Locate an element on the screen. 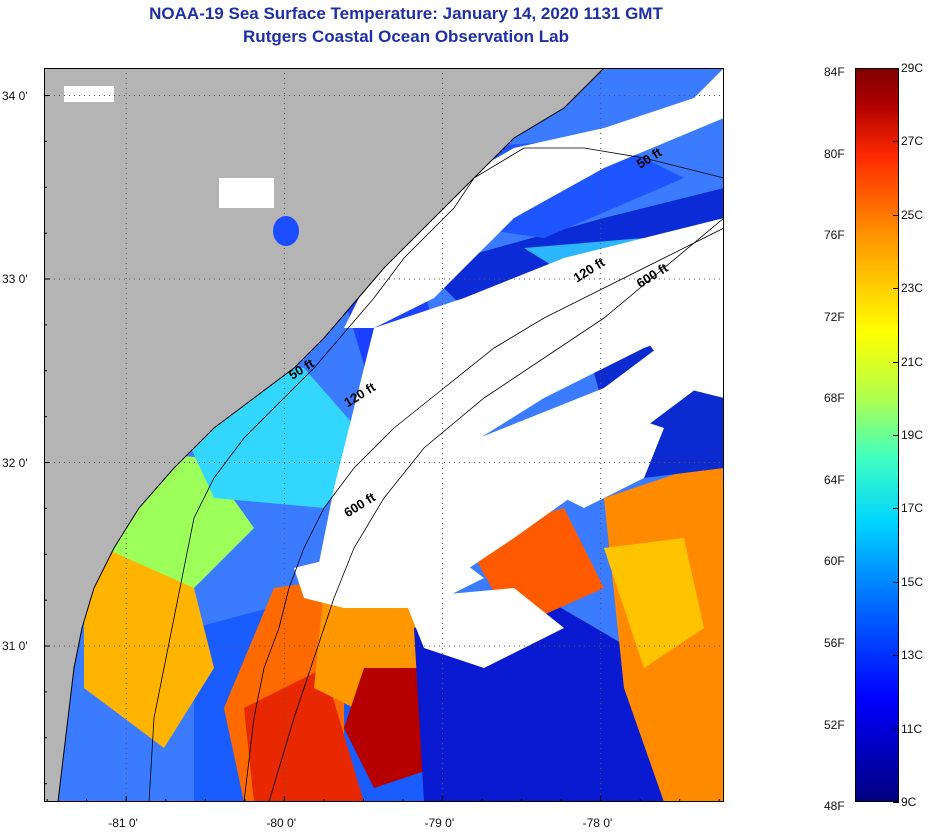 The height and width of the screenshot is (832, 928). colorbar-celsius-label: 15C is located at coordinates (912, 581).